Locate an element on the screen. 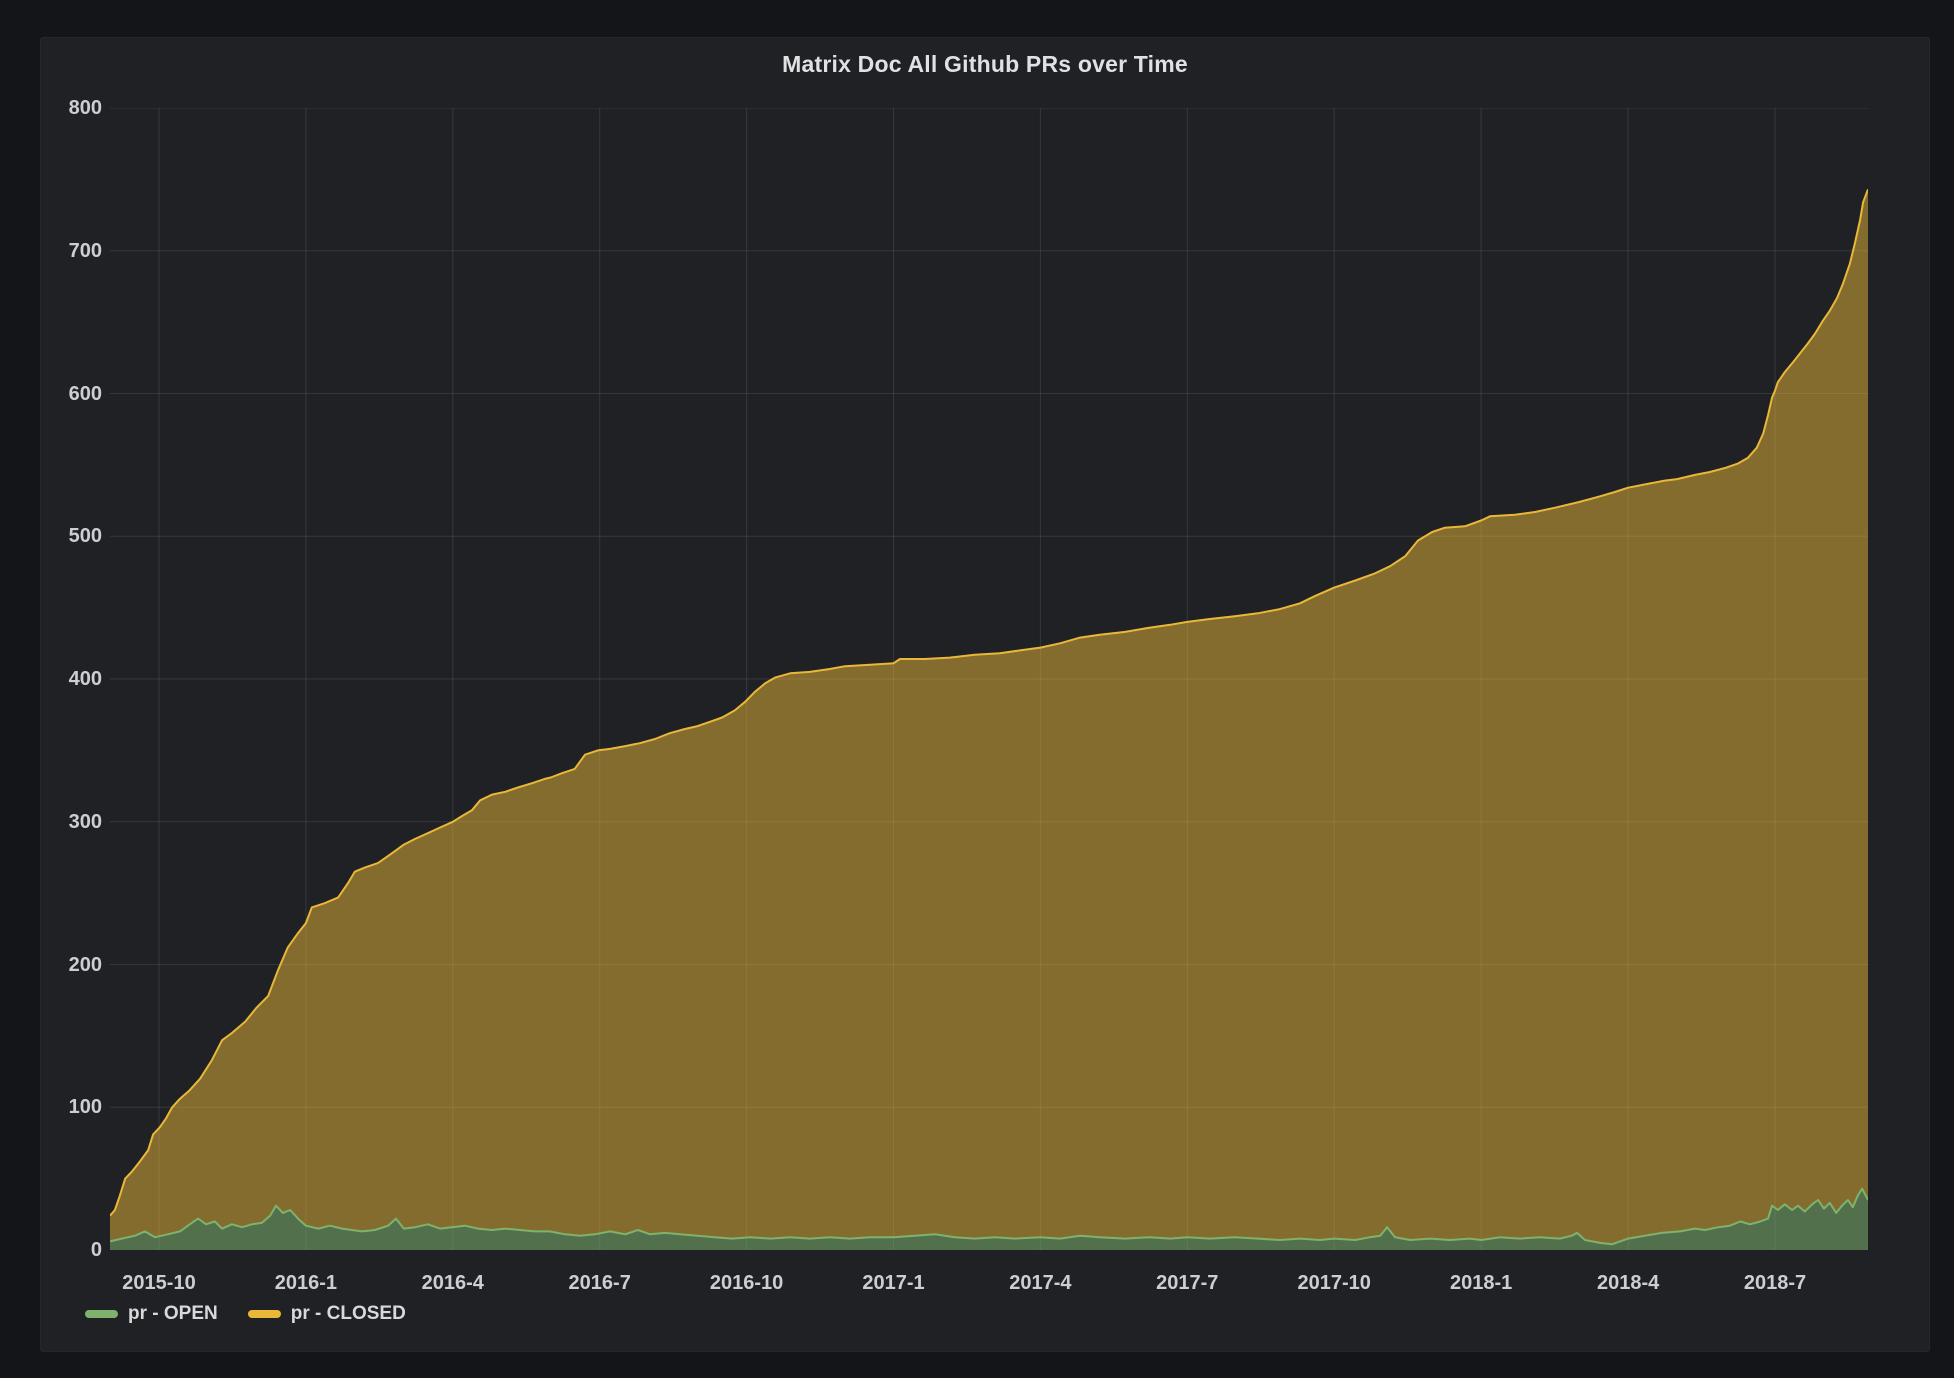 The image size is (1954, 1378). x-axis-label: 2016-7 is located at coordinates (599, 1283).